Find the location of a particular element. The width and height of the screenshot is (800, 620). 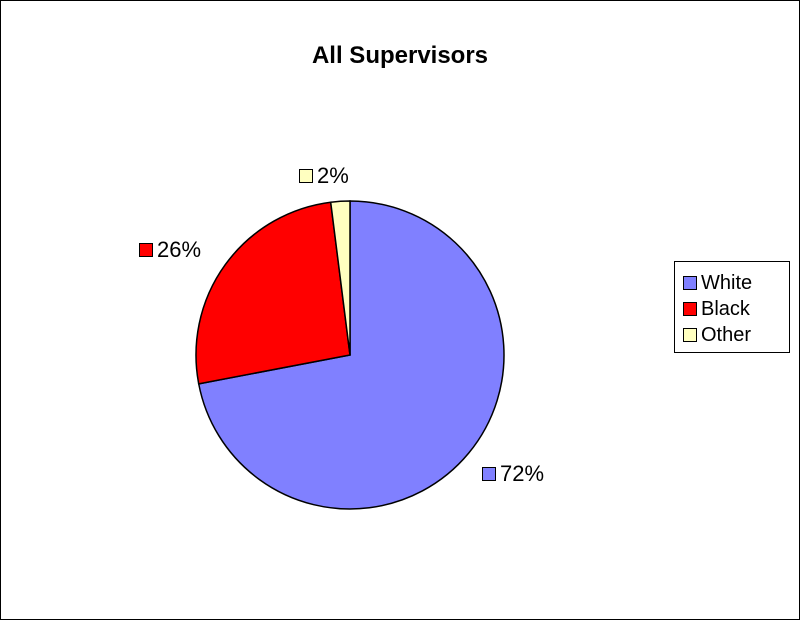

legend-swatch-other is located at coordinates (690, 335).